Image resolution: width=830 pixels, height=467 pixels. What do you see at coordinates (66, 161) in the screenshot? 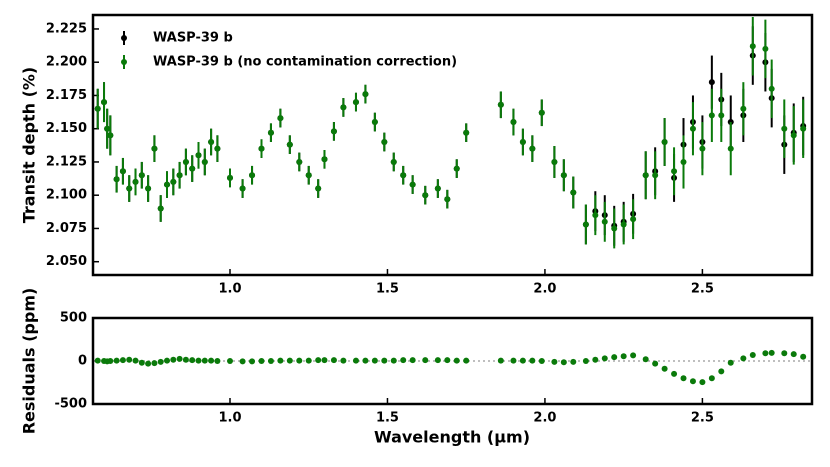
I see `y-tick-label: 2.125` at bounding box center [66, 161].